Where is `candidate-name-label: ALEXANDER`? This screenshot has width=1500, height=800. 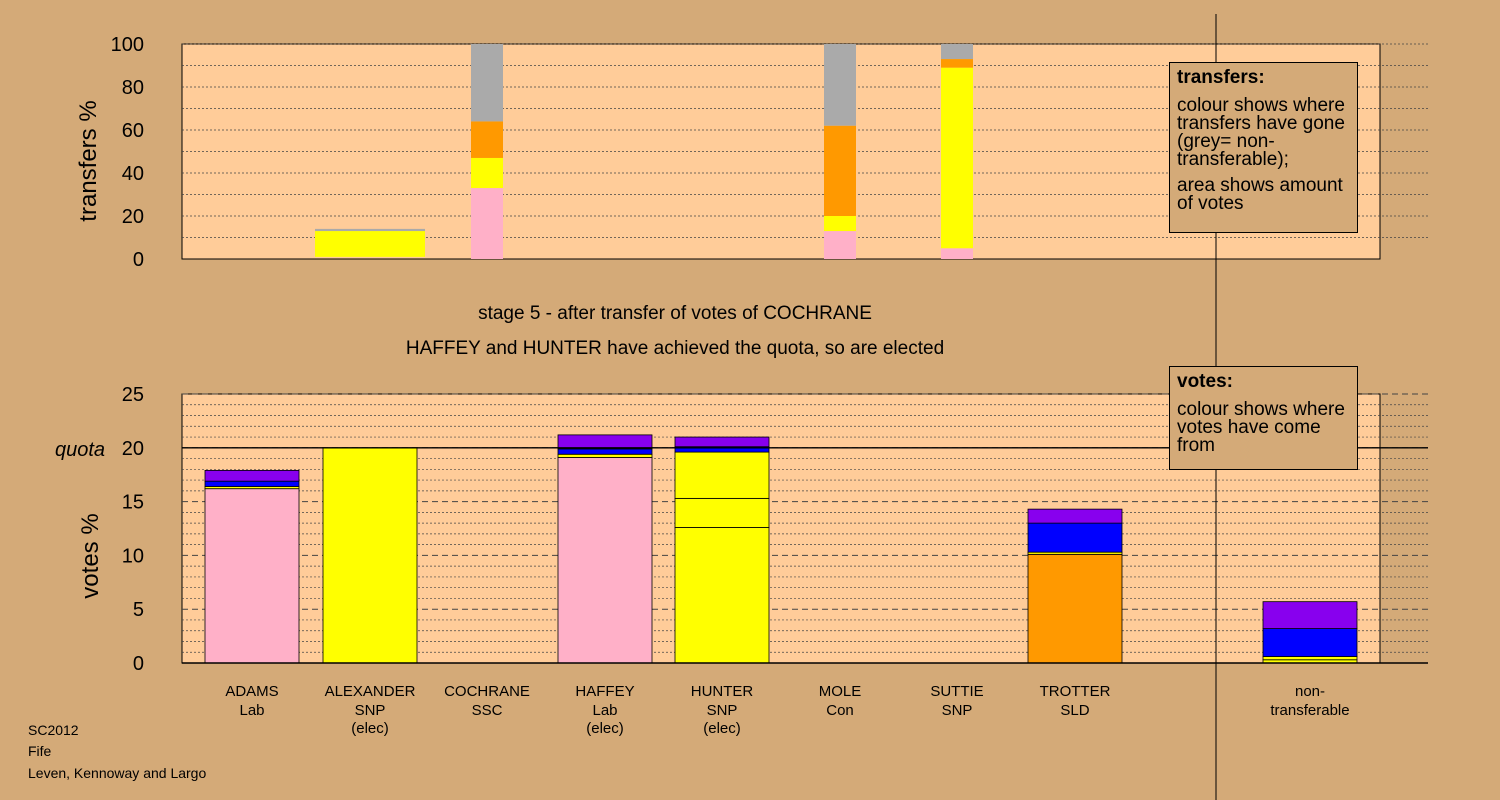 candidate-name-label: ALEXANDER is located at coordinates (370, 691).